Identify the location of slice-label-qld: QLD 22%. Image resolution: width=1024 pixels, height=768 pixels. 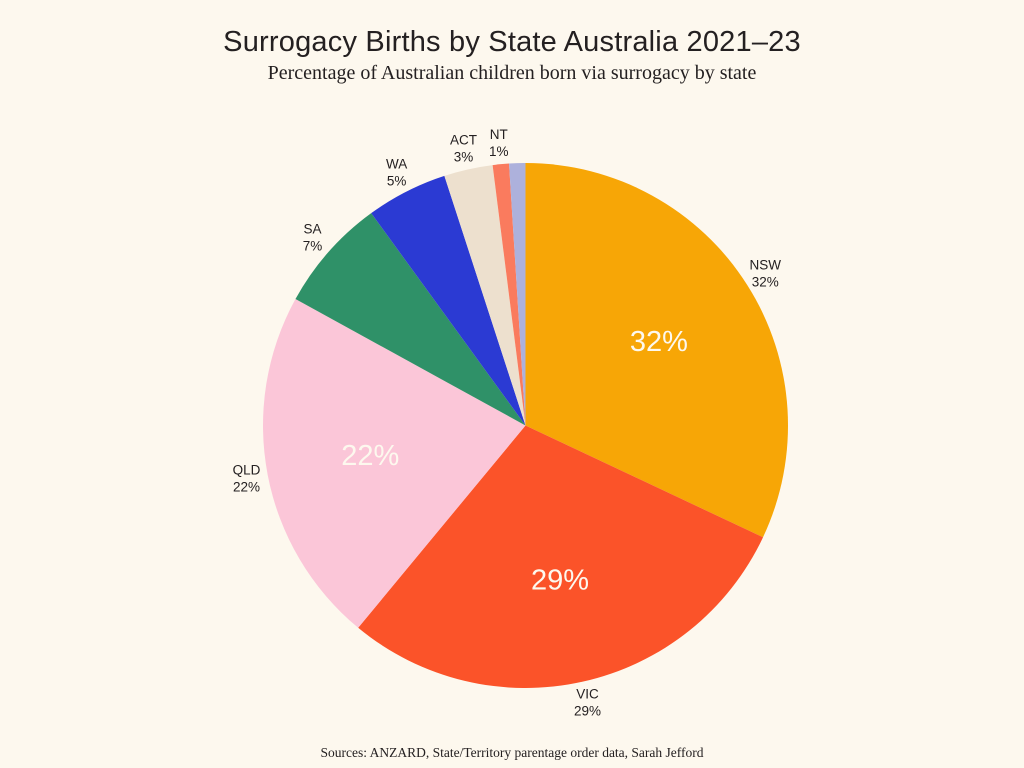
(247, 479).